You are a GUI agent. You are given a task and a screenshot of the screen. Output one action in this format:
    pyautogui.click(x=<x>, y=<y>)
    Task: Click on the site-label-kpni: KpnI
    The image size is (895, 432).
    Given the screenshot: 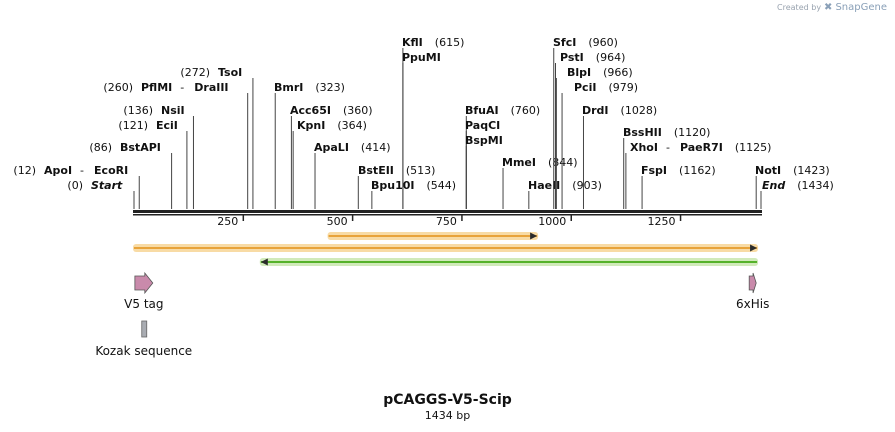 What is the action you would take?
    pyautogui.click(x=311, y=125)
    